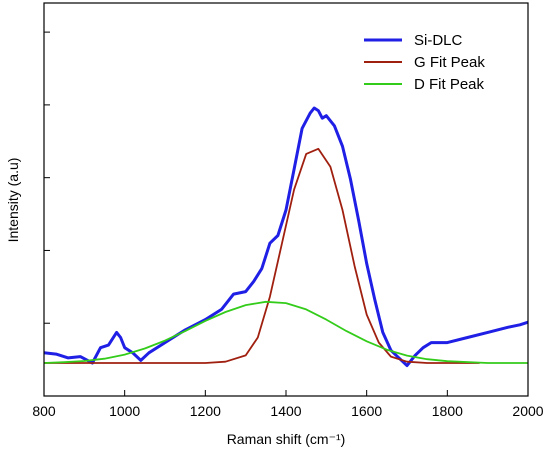 This screenshot has height=452, width=550. Describe the element at coordinates (205, 411) in the screenshot. I see `x-tick-label: 1200` at that location.